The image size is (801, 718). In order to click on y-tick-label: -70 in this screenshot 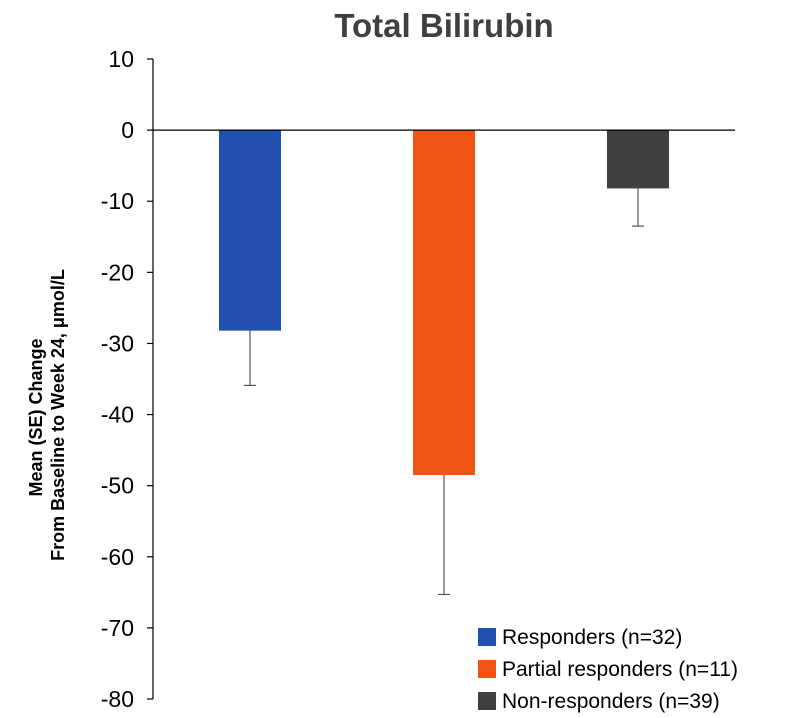, I will do `click(117, 628)`.